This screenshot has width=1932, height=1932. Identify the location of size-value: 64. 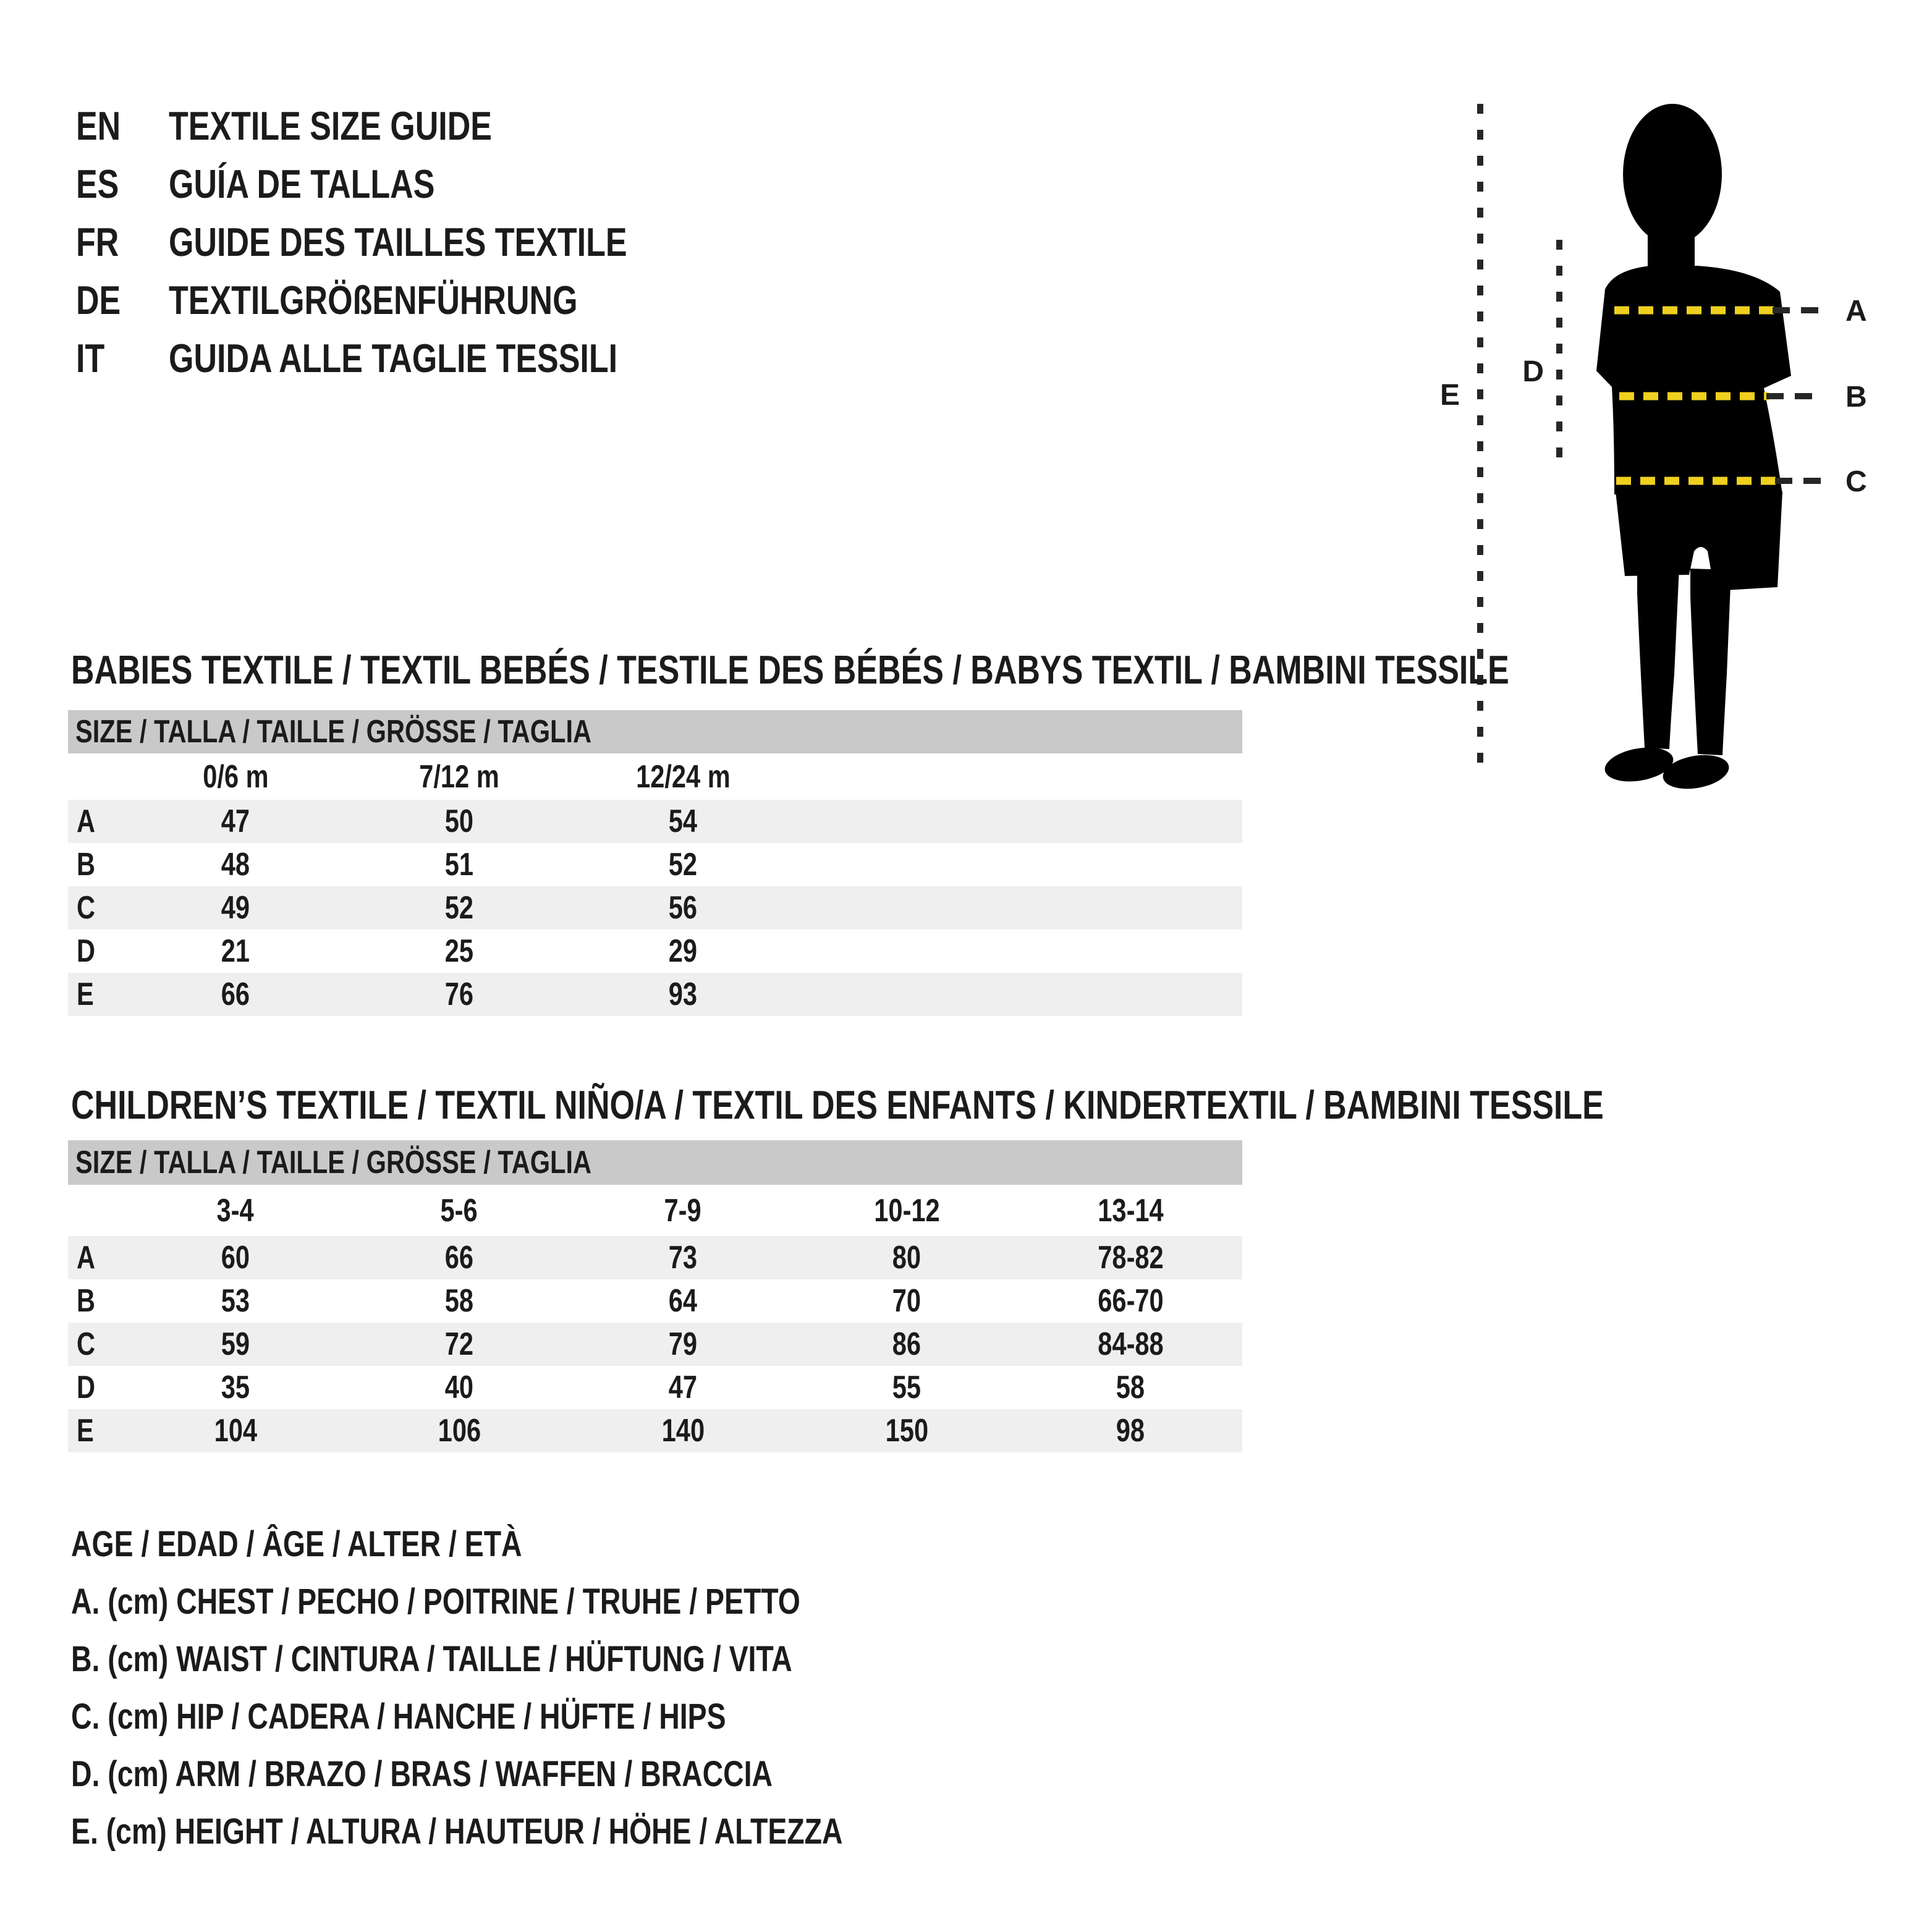
(683, 1301).